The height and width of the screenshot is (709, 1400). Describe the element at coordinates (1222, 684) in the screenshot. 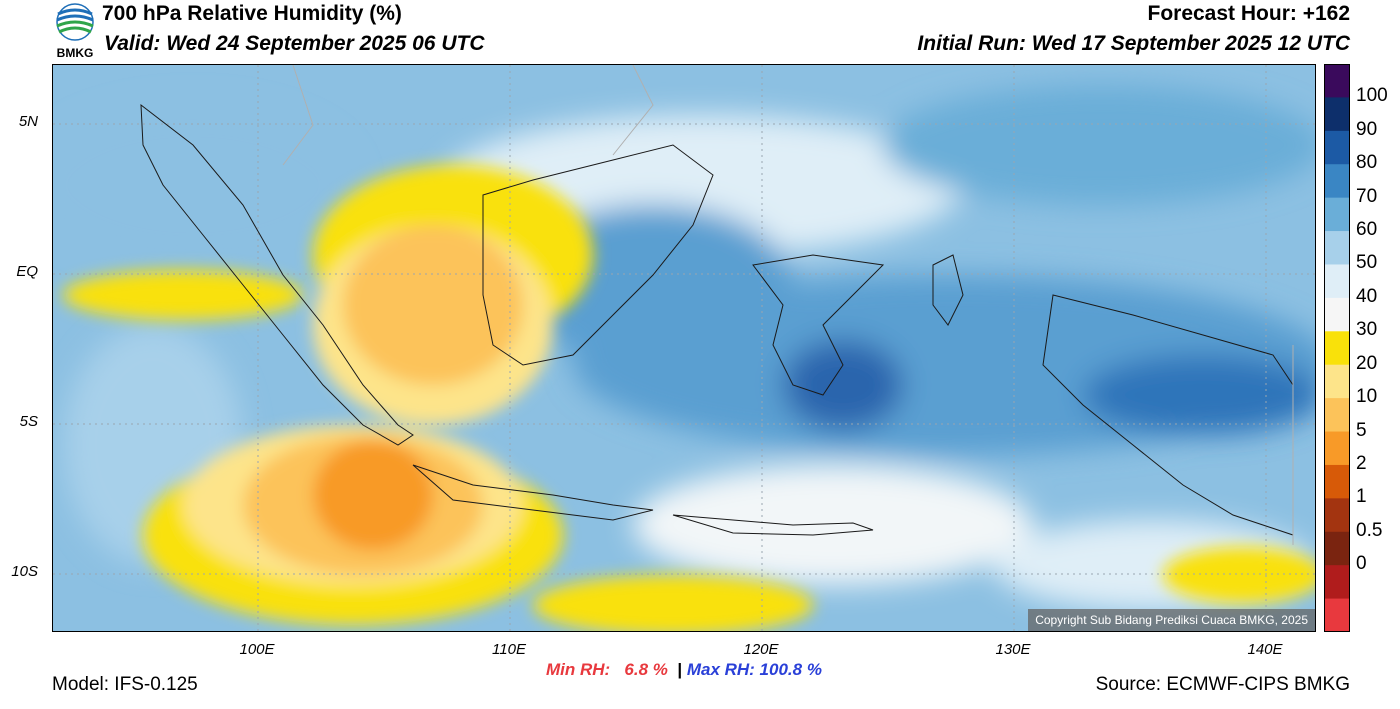

I see `source-label: Source: ECMWF-CIPS BMKG` at that location.